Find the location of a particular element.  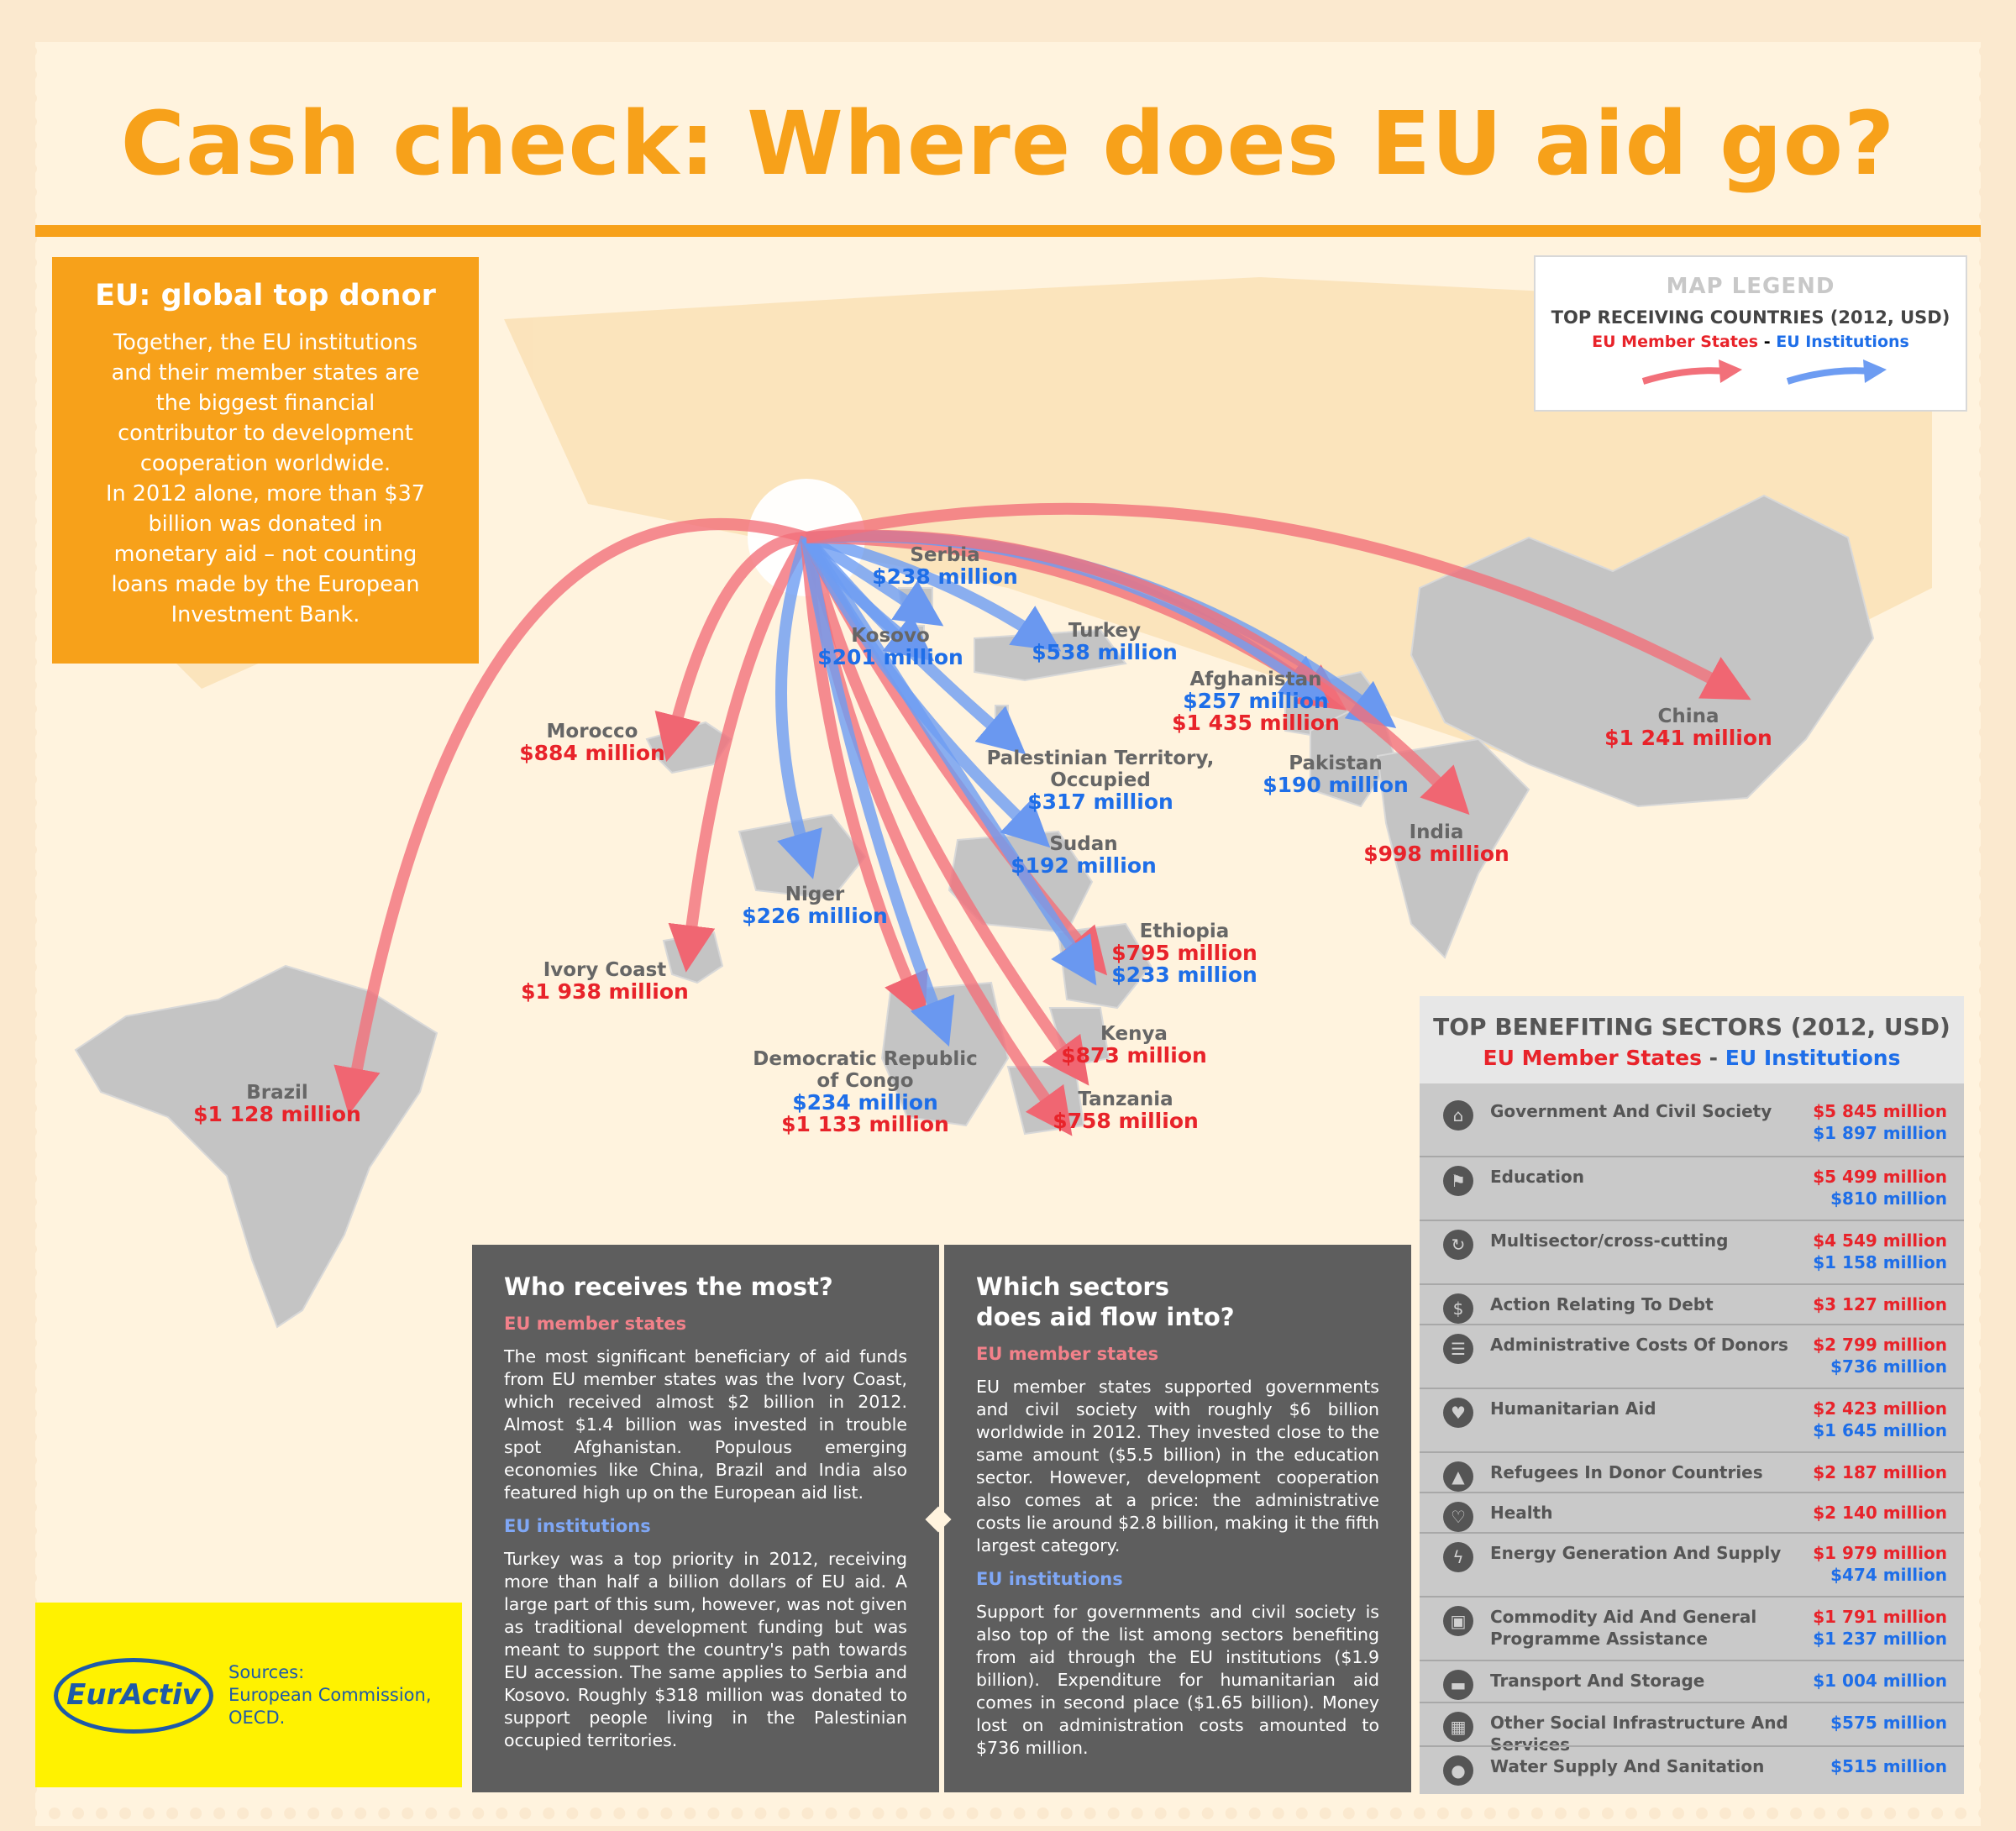

arrow-to-kenya is located at coordinates (945, 811).